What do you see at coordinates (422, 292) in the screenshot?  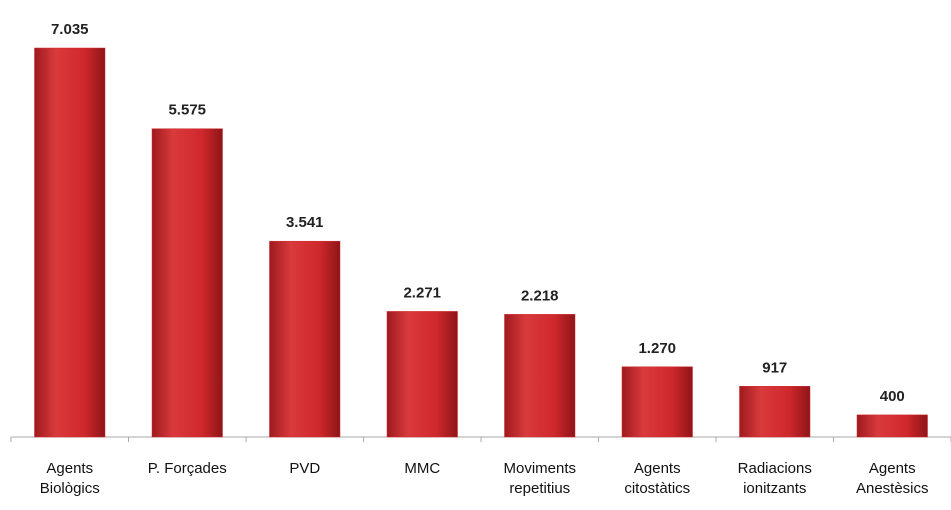 I see `value-label: 2.271` at bounding box center [422, 292].